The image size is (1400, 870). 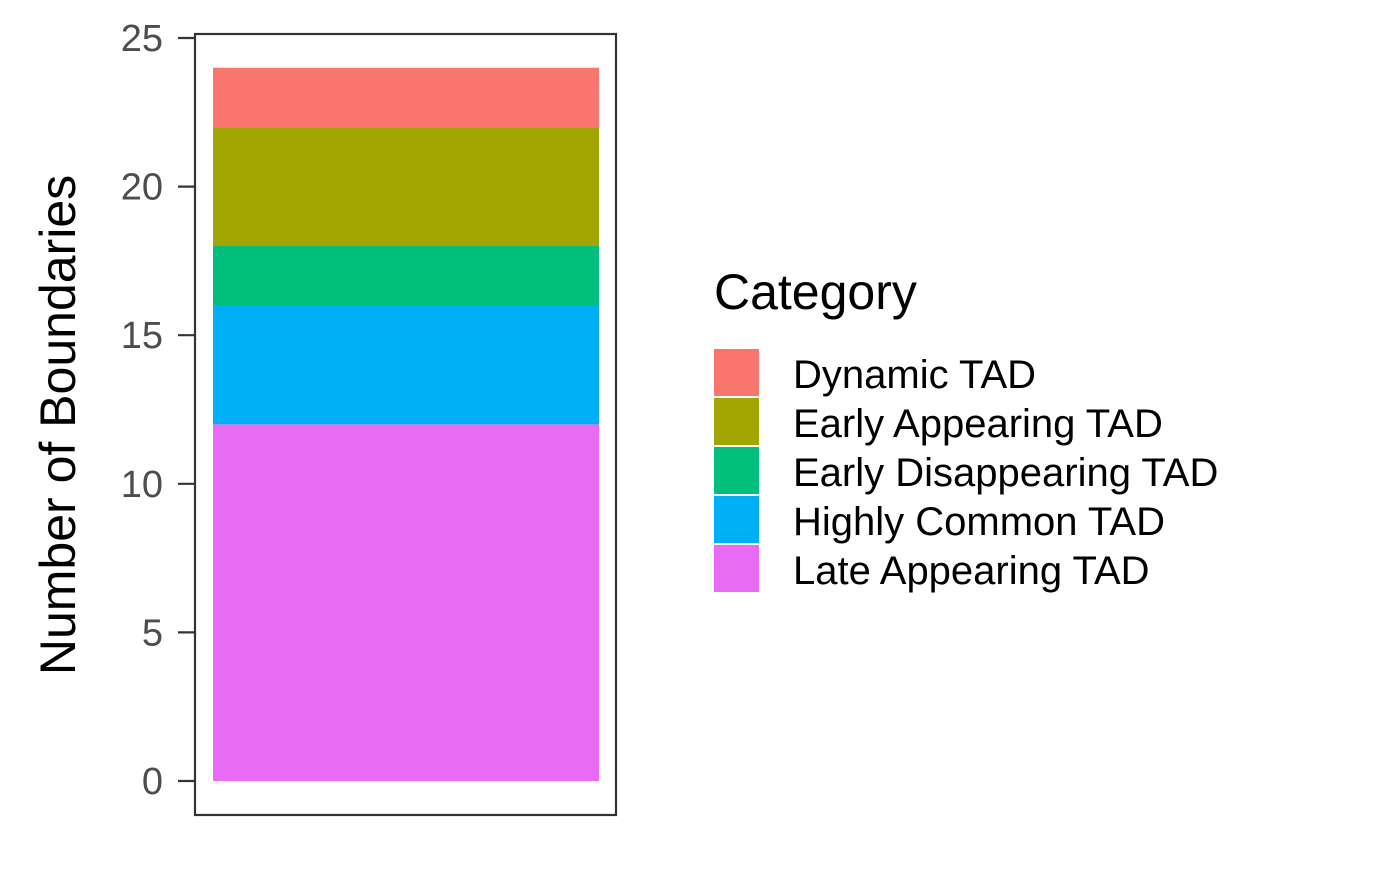 I want to click on bar-segment-highly-common-tad, so click(x=406, y=365).